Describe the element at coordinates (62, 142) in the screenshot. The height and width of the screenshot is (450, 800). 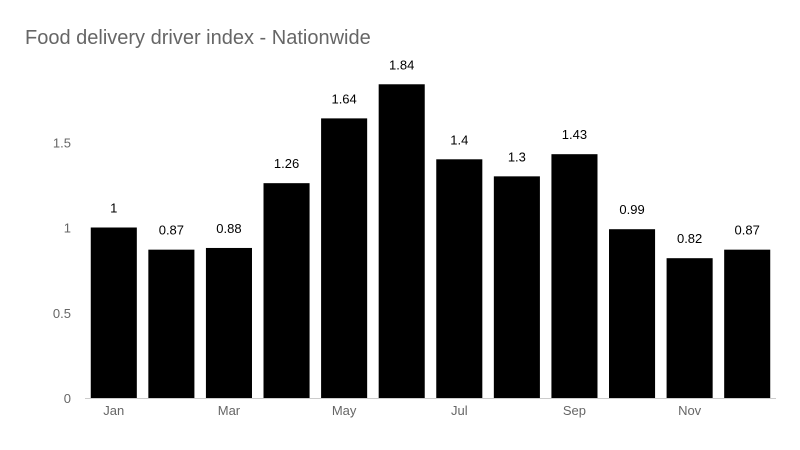
I see `y-tick-label: 1.5` at that location.